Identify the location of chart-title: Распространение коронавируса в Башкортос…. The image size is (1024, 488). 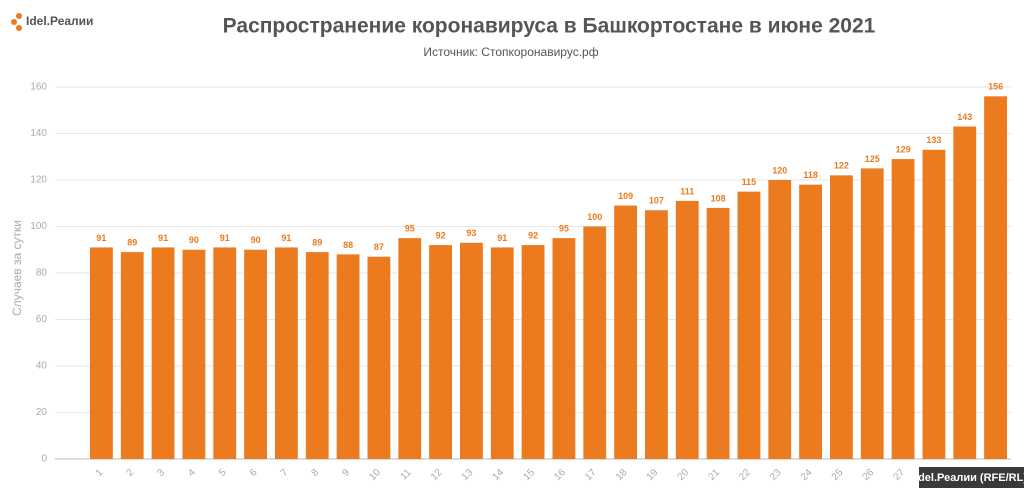
(549, 26).